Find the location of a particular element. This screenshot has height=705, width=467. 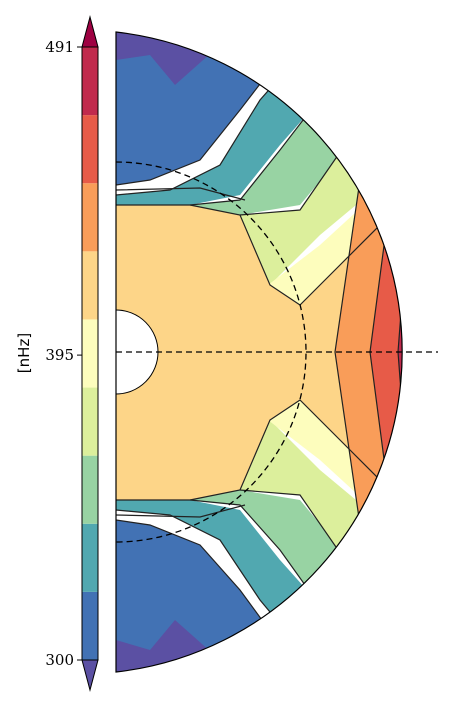

band-cream-upper is located at coordinates (335, 185).